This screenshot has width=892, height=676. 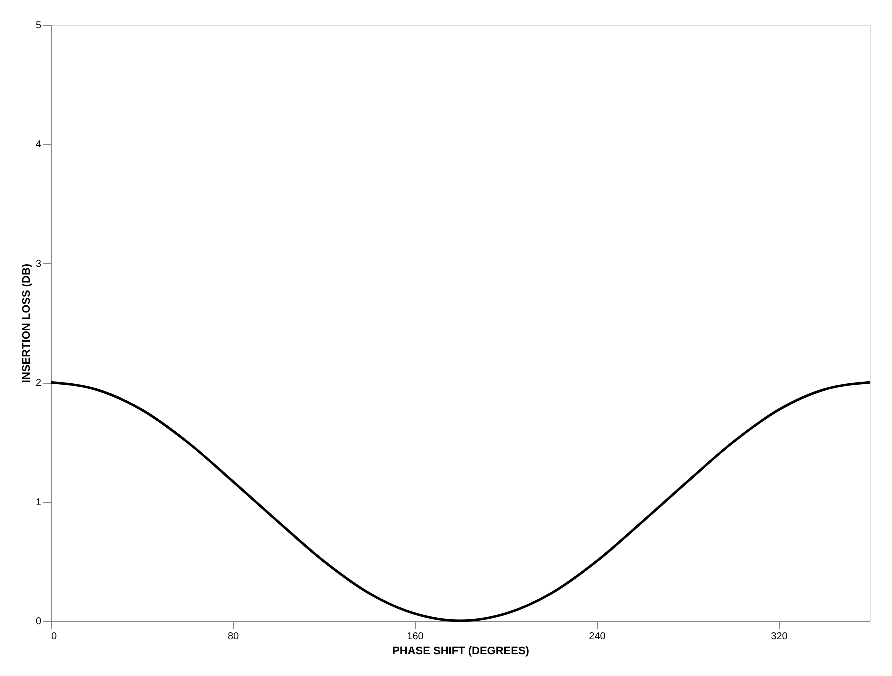 What do you see at coordinates (26, 324) in the screenshot?
I see `y-axis-title: INSERTION LOSS (DB)` at bounding box center [26, 324].